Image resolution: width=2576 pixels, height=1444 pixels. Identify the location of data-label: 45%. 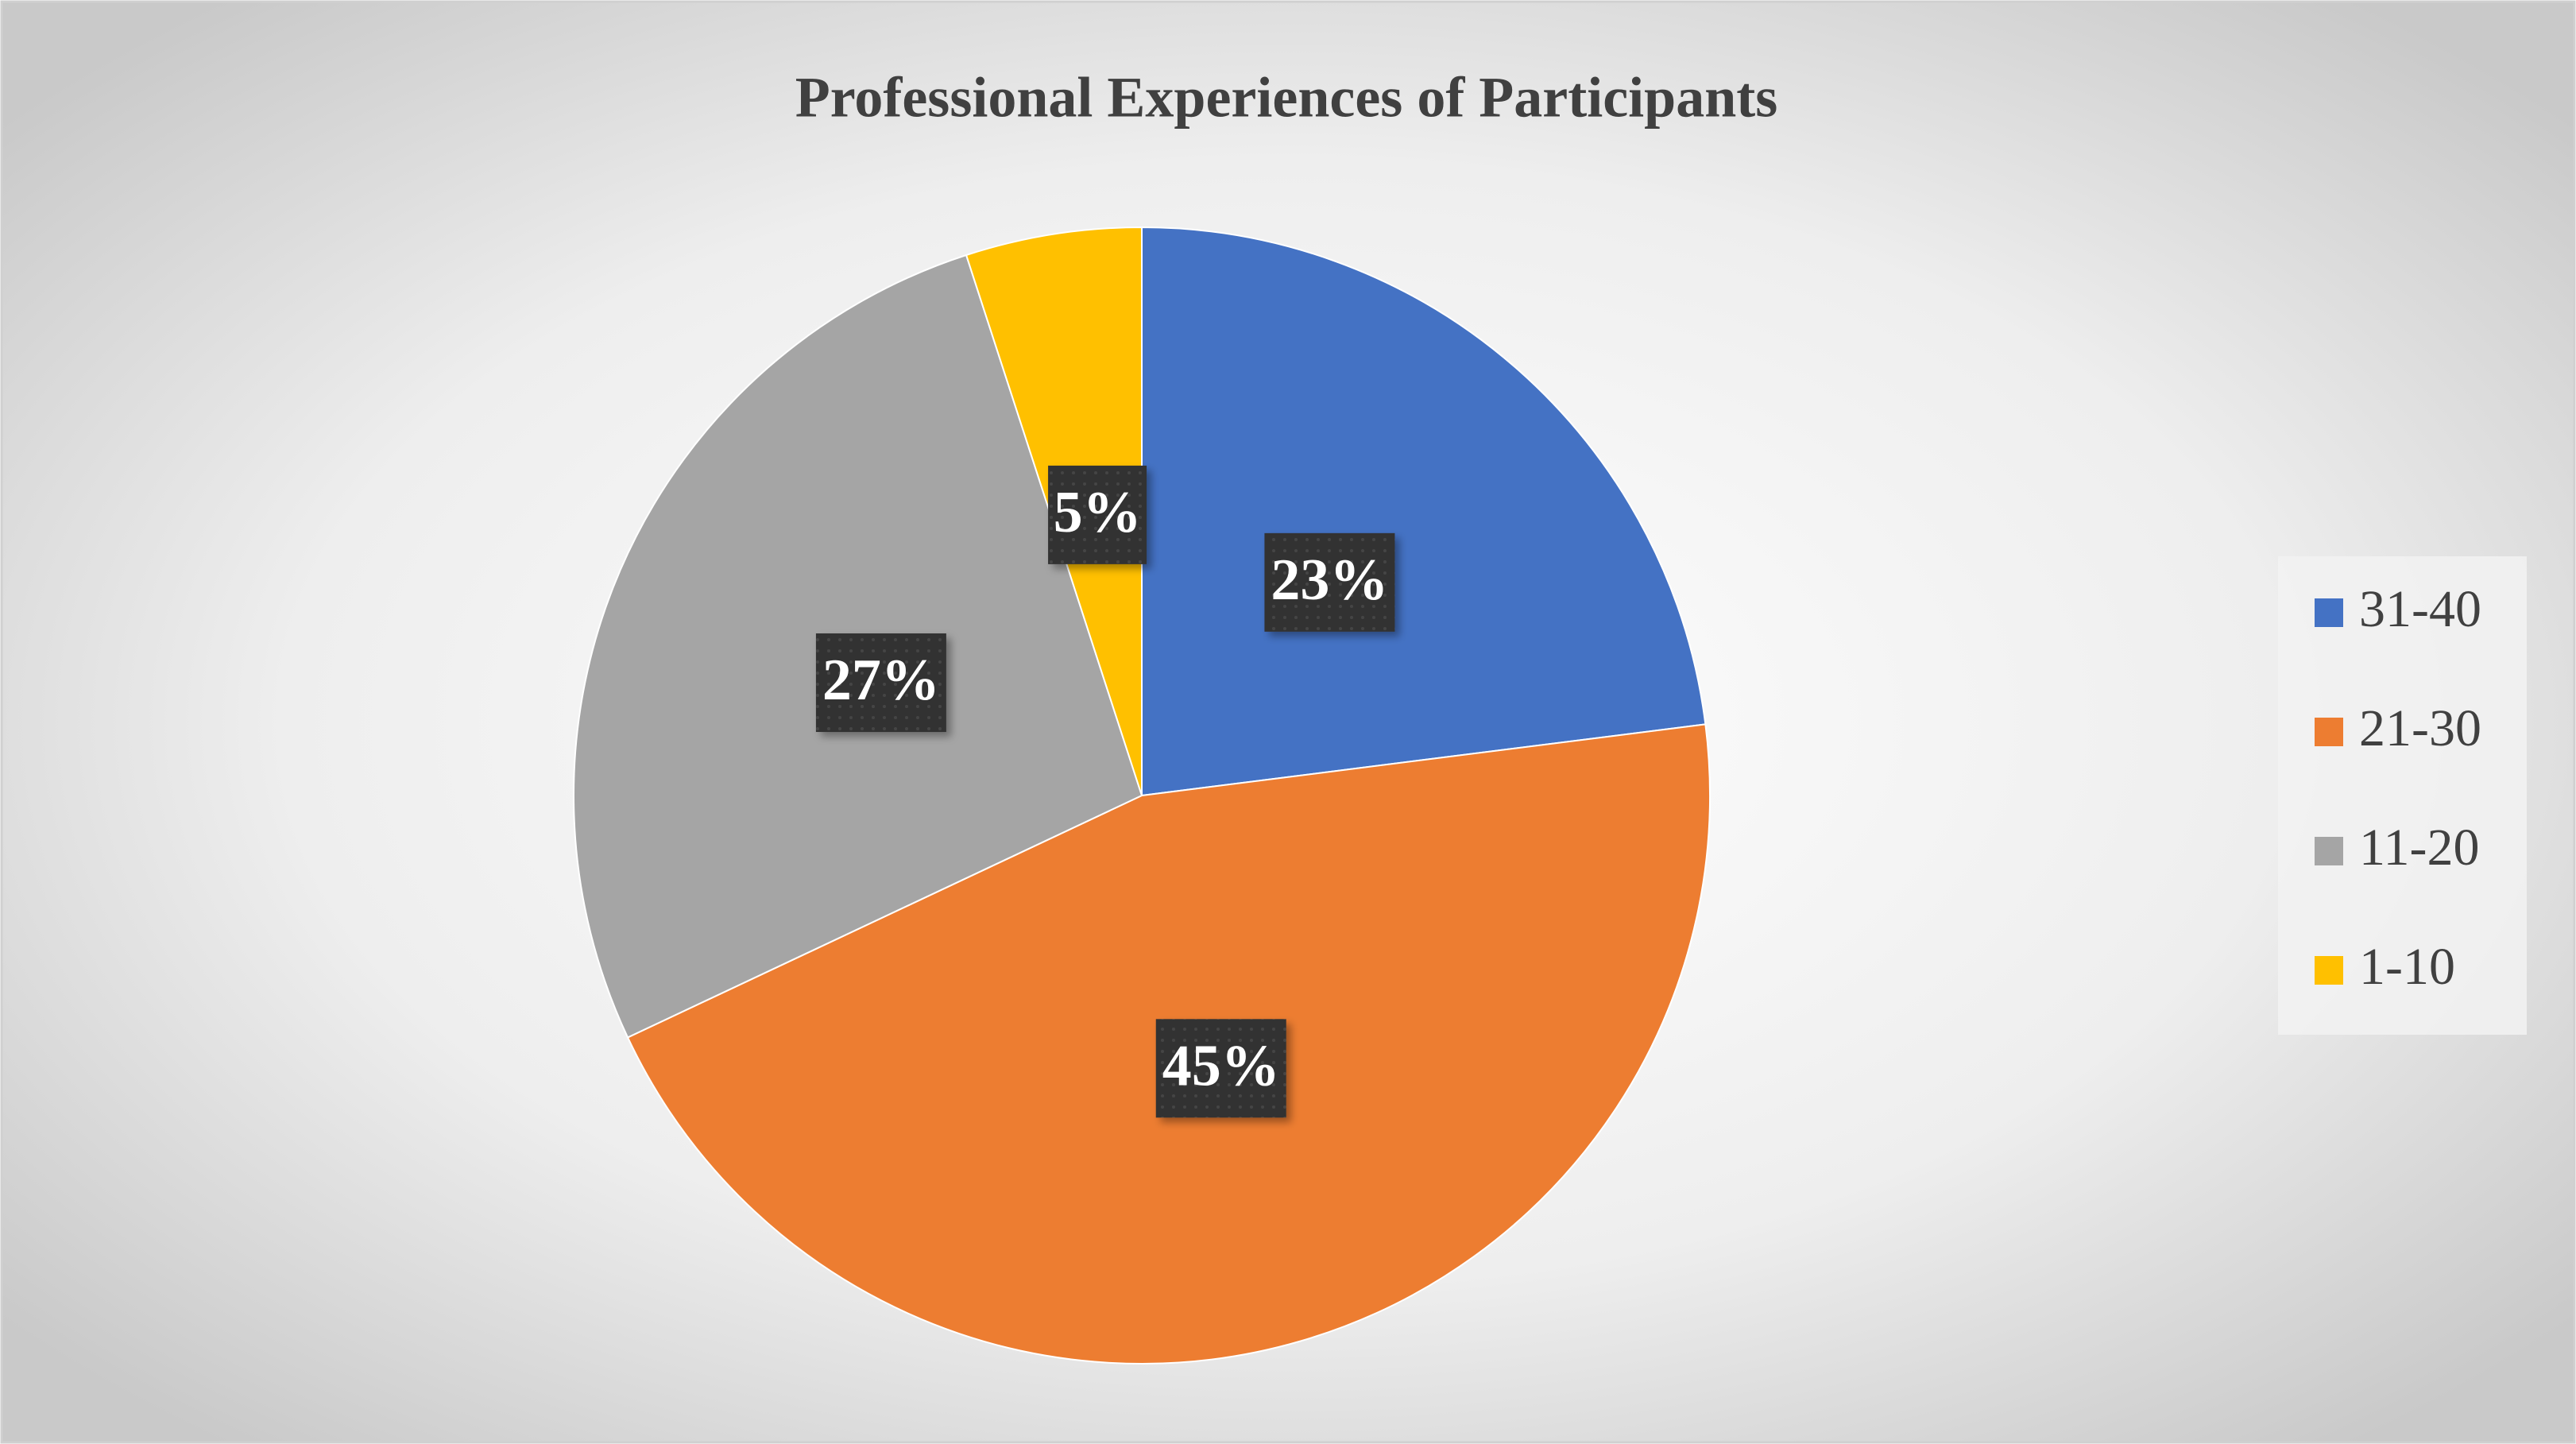
(1221, 1065).